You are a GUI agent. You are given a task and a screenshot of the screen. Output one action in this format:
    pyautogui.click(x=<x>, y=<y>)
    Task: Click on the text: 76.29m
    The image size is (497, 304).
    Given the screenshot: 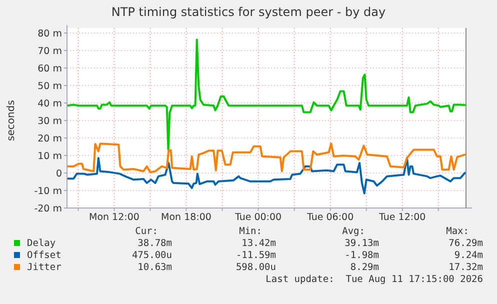 What is the action you would take?
    pyautogui.click(x=466, y=243)
    